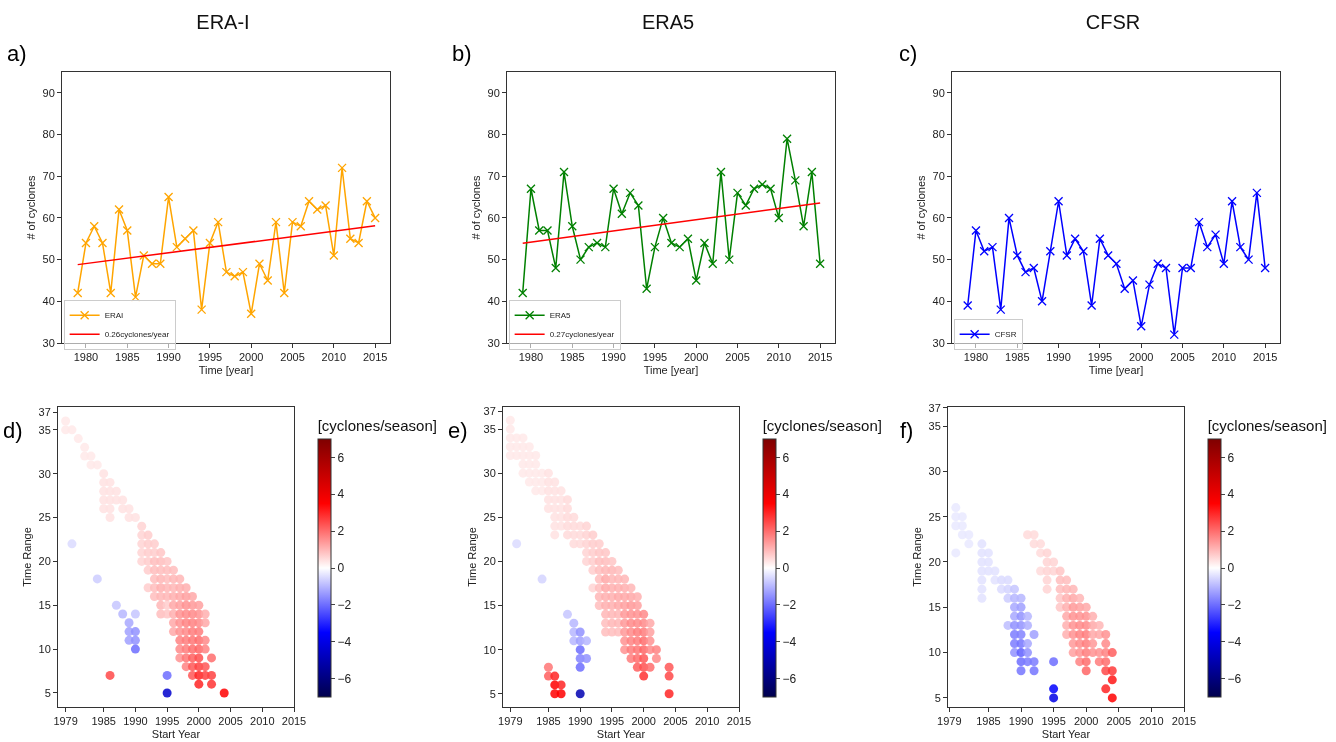 The height and width of the screenshot is (742, 1336). I want to click on color-bar-label: 2, so click(341, 531).